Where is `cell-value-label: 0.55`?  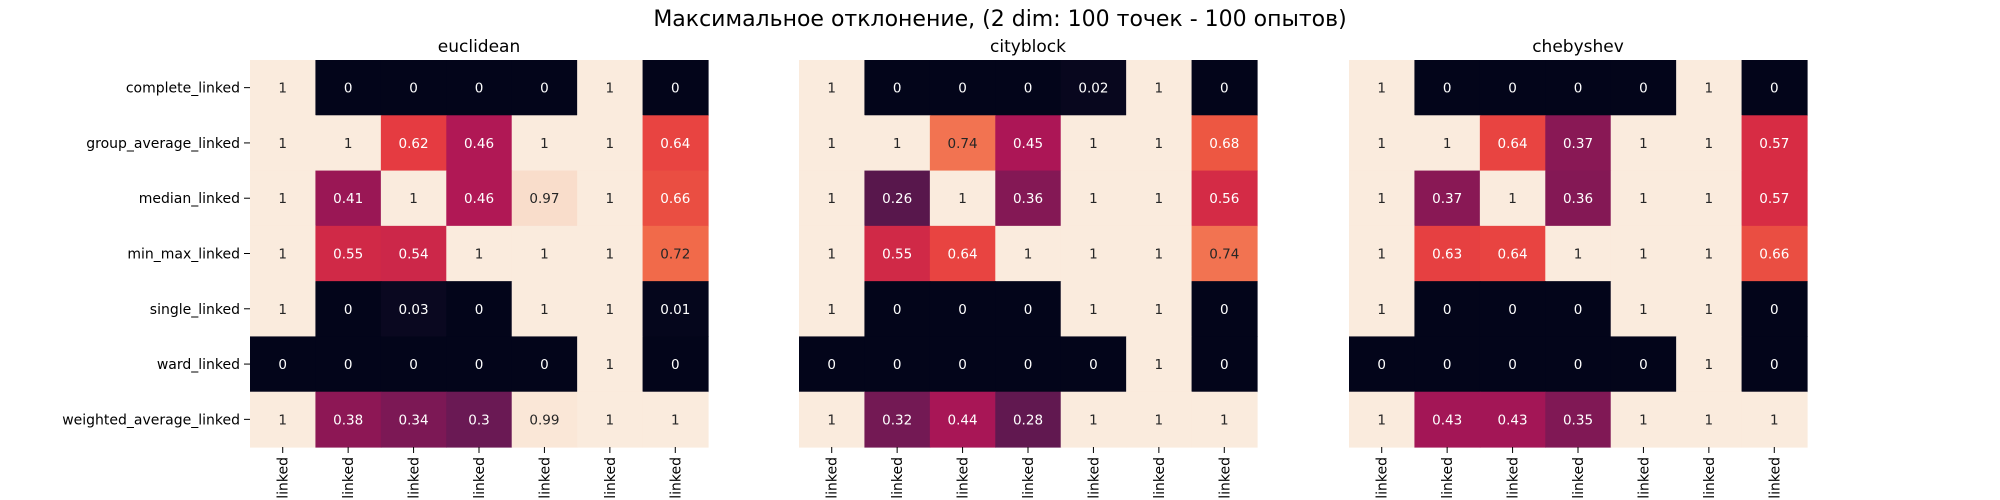
cell-value-label: 0.55 is located at coordinates (348, 255).